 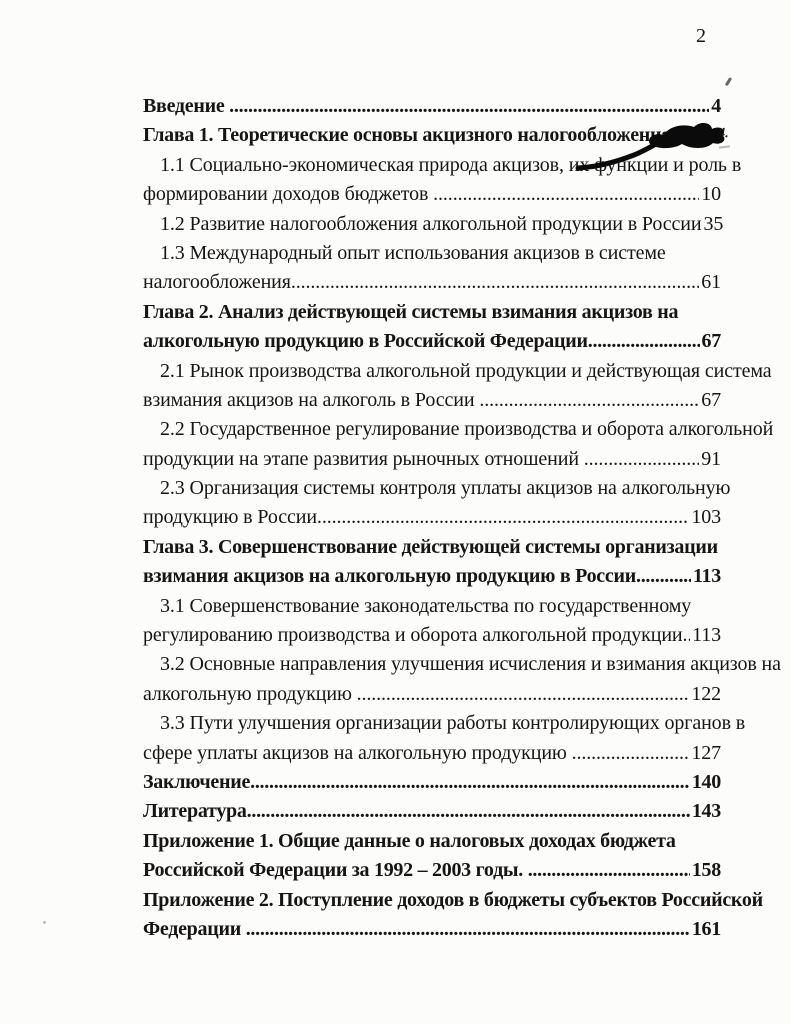 What do you see at coordinates (716, 106) in the screenshot?
I see `toc-page-ref: 4` at bounding box center [716, 106].